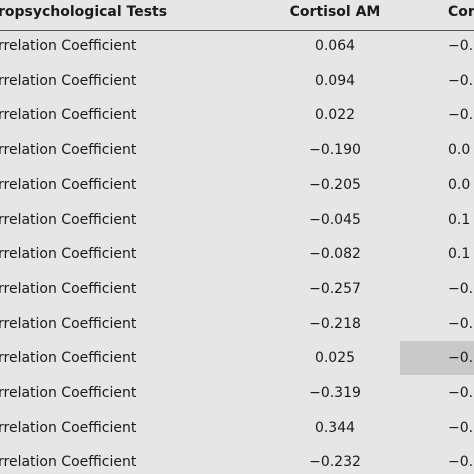 The height and width of the screenshot is (474, 474). Describe the element at coordinates (335, 80) in the screenshot. I see `table-cell: 0.094` at that location.